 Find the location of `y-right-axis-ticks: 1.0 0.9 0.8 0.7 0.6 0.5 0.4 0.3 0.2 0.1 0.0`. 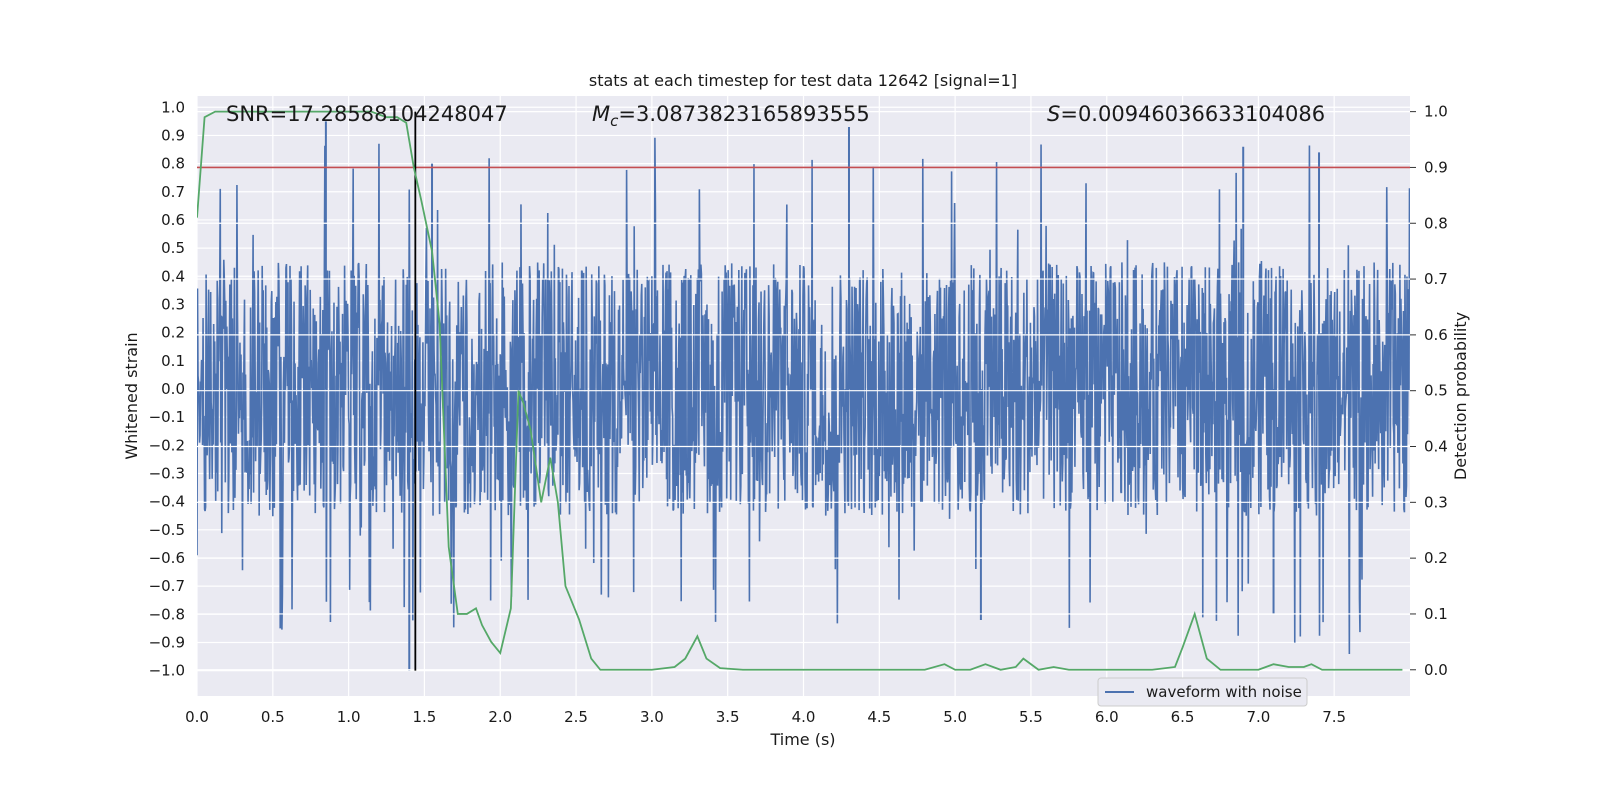

y-right-axis-ticks: 1.0 0.9 0.8 0.7 0.6 0.5 0.4 0.3 0.2 0.1 0.0 is located at coordinates (1429, 391).